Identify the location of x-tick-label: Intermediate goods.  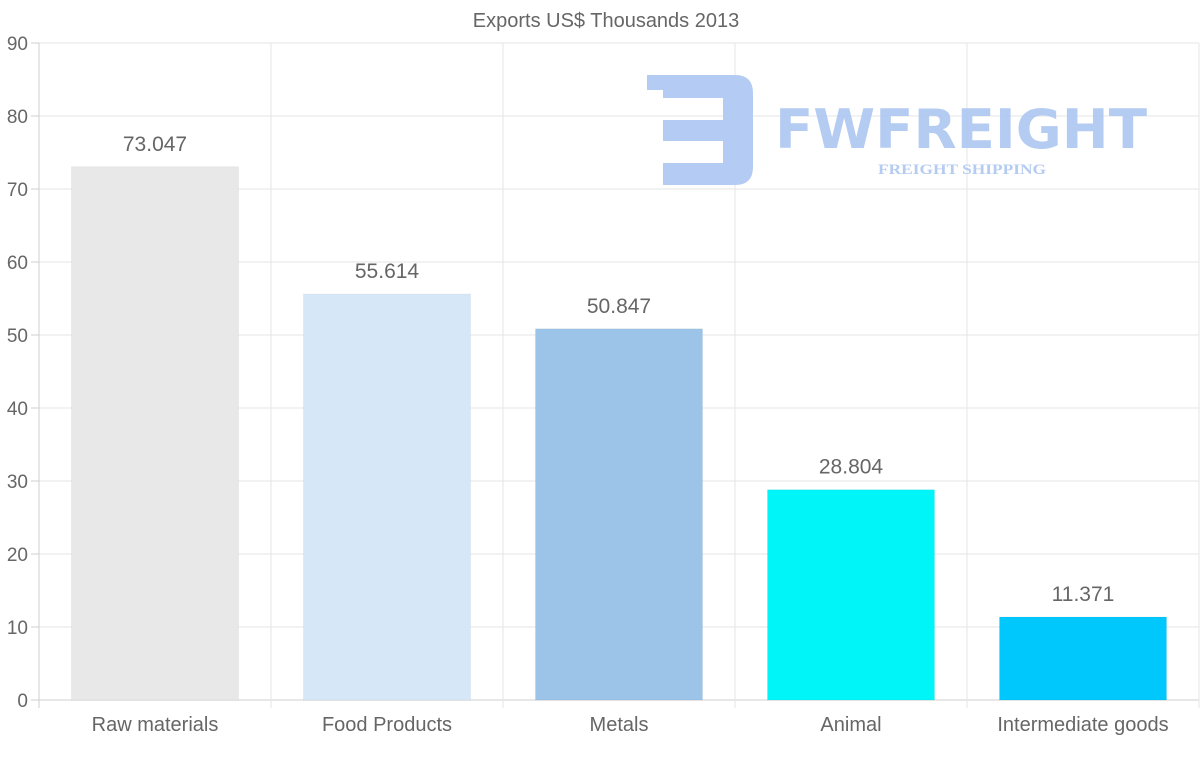
(1082, 725).